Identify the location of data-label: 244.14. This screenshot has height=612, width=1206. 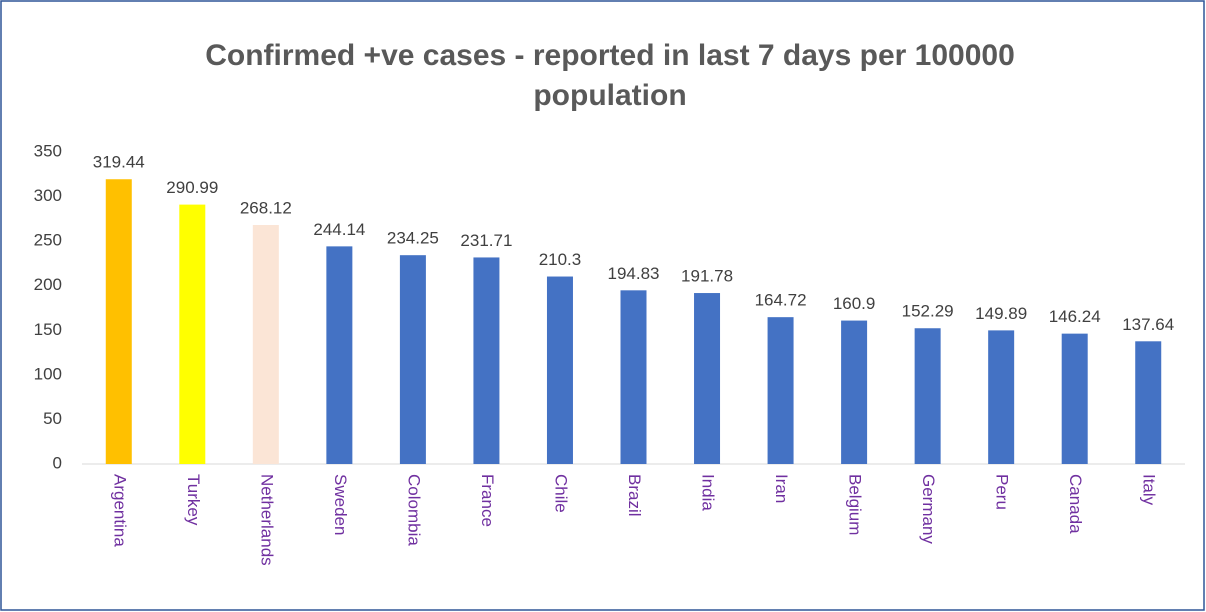
(339, 229).